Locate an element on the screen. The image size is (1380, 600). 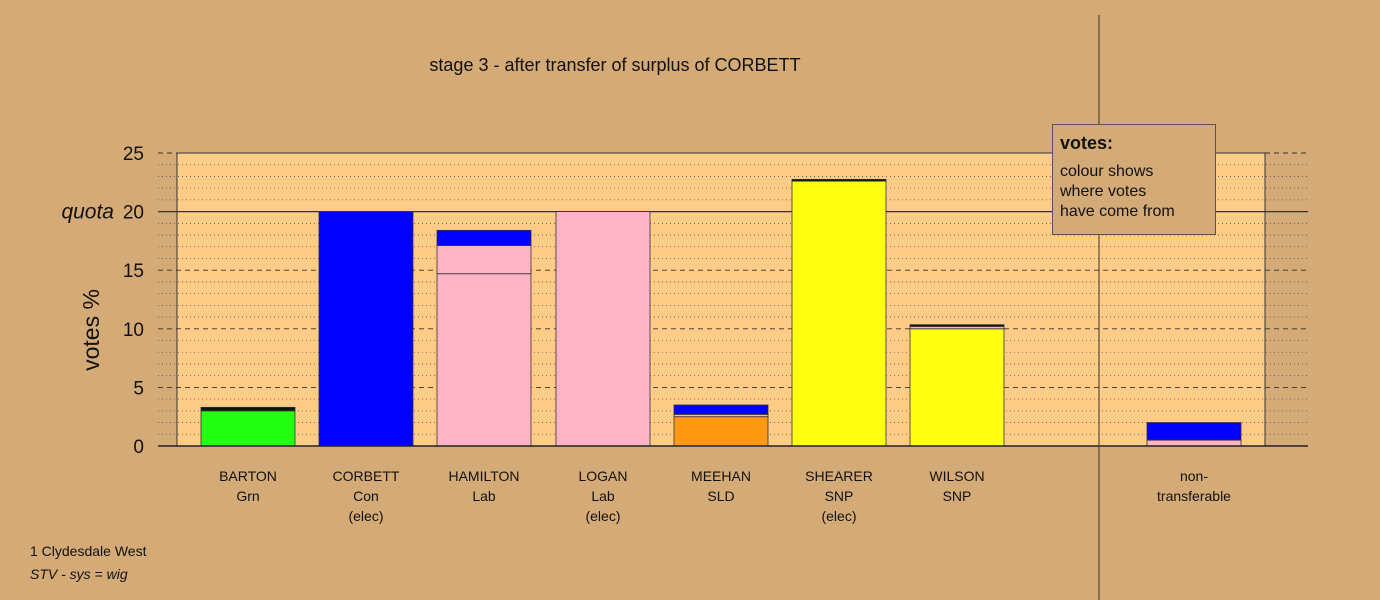
y-axis-label: votes % is located at coordinates (91, 330).